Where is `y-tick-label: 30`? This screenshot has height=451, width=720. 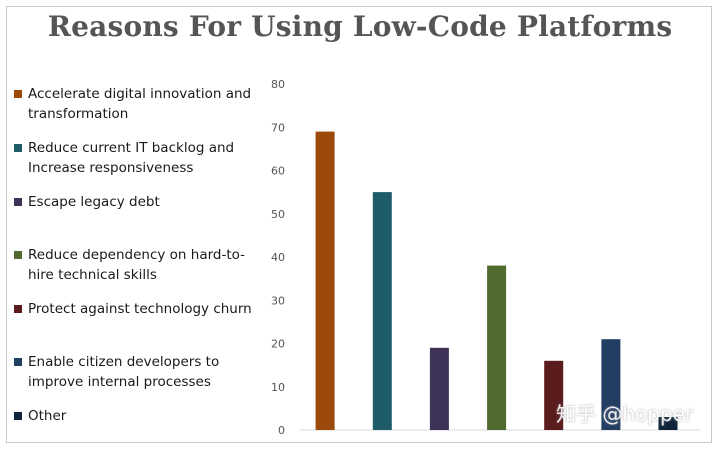 y-tick-label: 30 is located at coordinates (278, 300).